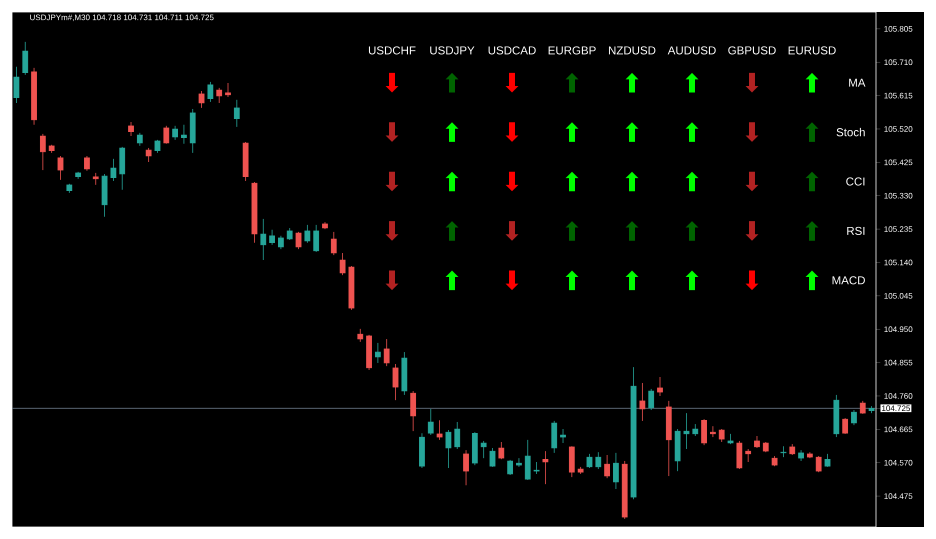 This screenshot has height=539, width=936. Describe the element at coordinates (898, 296) in the screenshot. I see `y-tick-label: 105.045` at that location.